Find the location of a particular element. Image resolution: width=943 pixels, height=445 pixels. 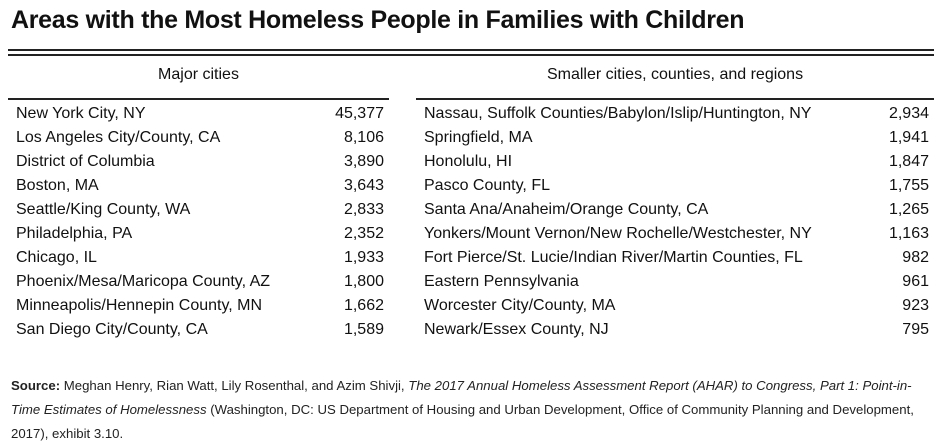

table-row: Phoenix/Mesa/Maricopa County, AZ 1,800 is located at coordinates (198, 282).